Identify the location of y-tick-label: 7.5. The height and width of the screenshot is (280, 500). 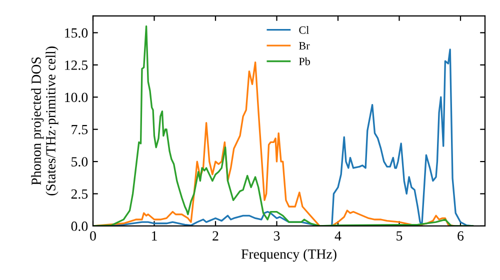
(80, 129).